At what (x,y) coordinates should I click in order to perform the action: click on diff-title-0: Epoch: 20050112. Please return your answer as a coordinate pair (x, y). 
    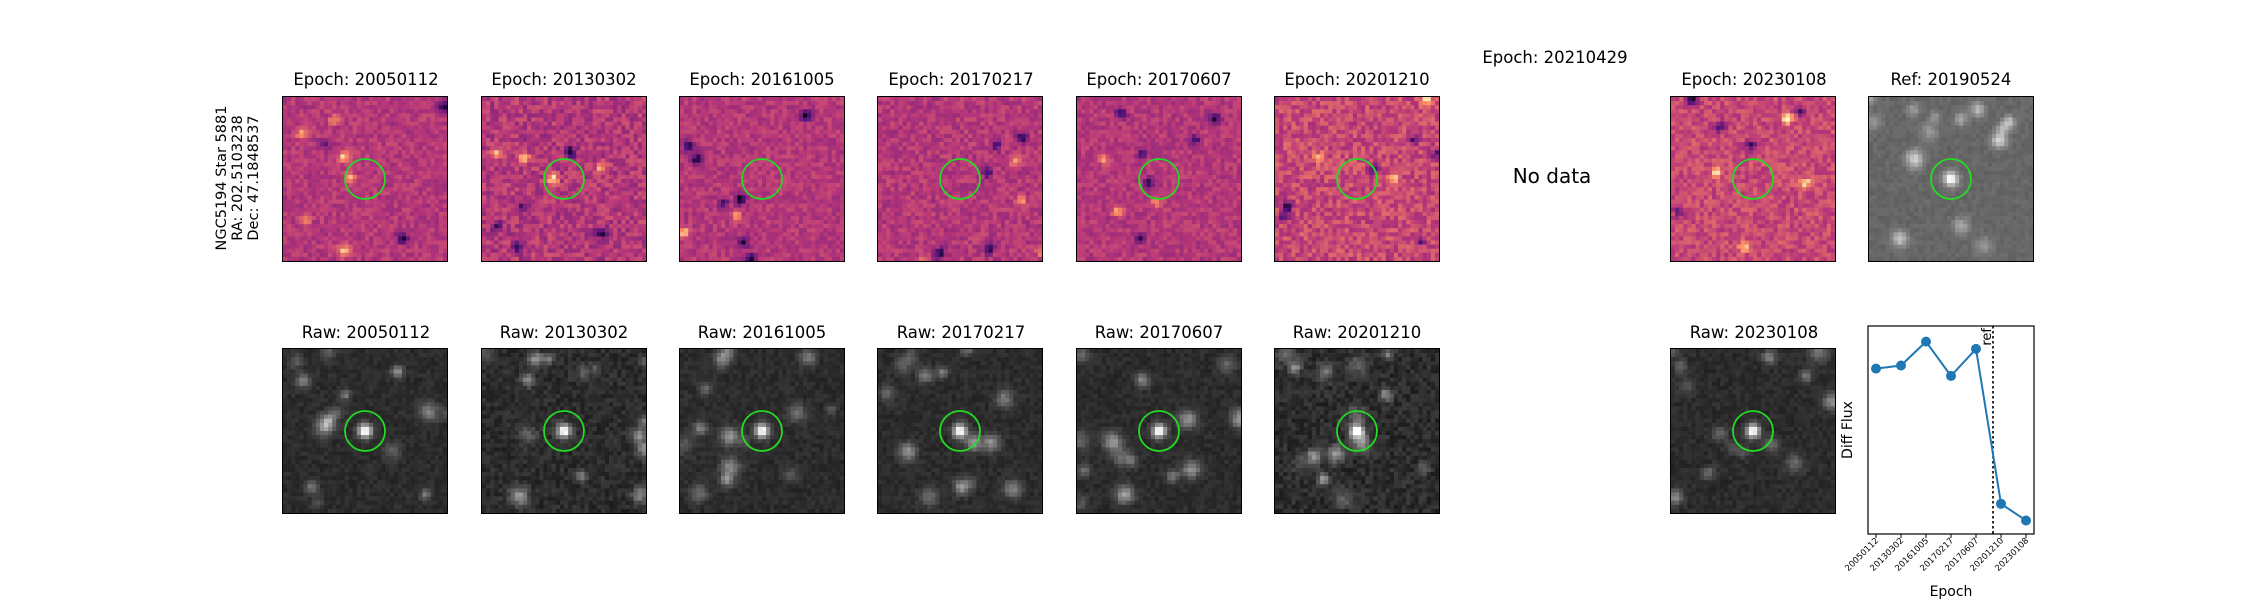
    Looking at the image, I should click on (366, 80).